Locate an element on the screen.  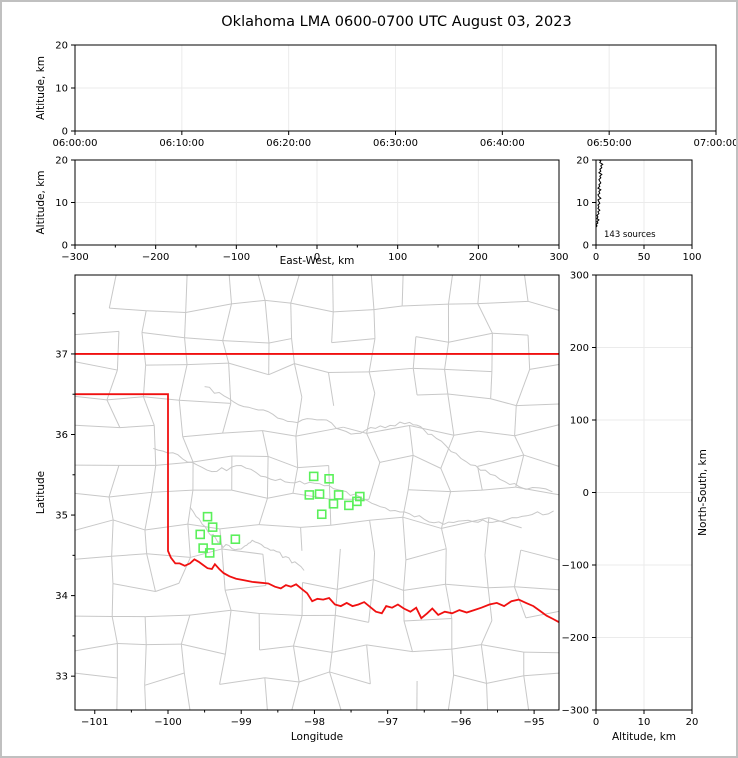
y-tick-label: −300 is located at coordinates (575, 711).